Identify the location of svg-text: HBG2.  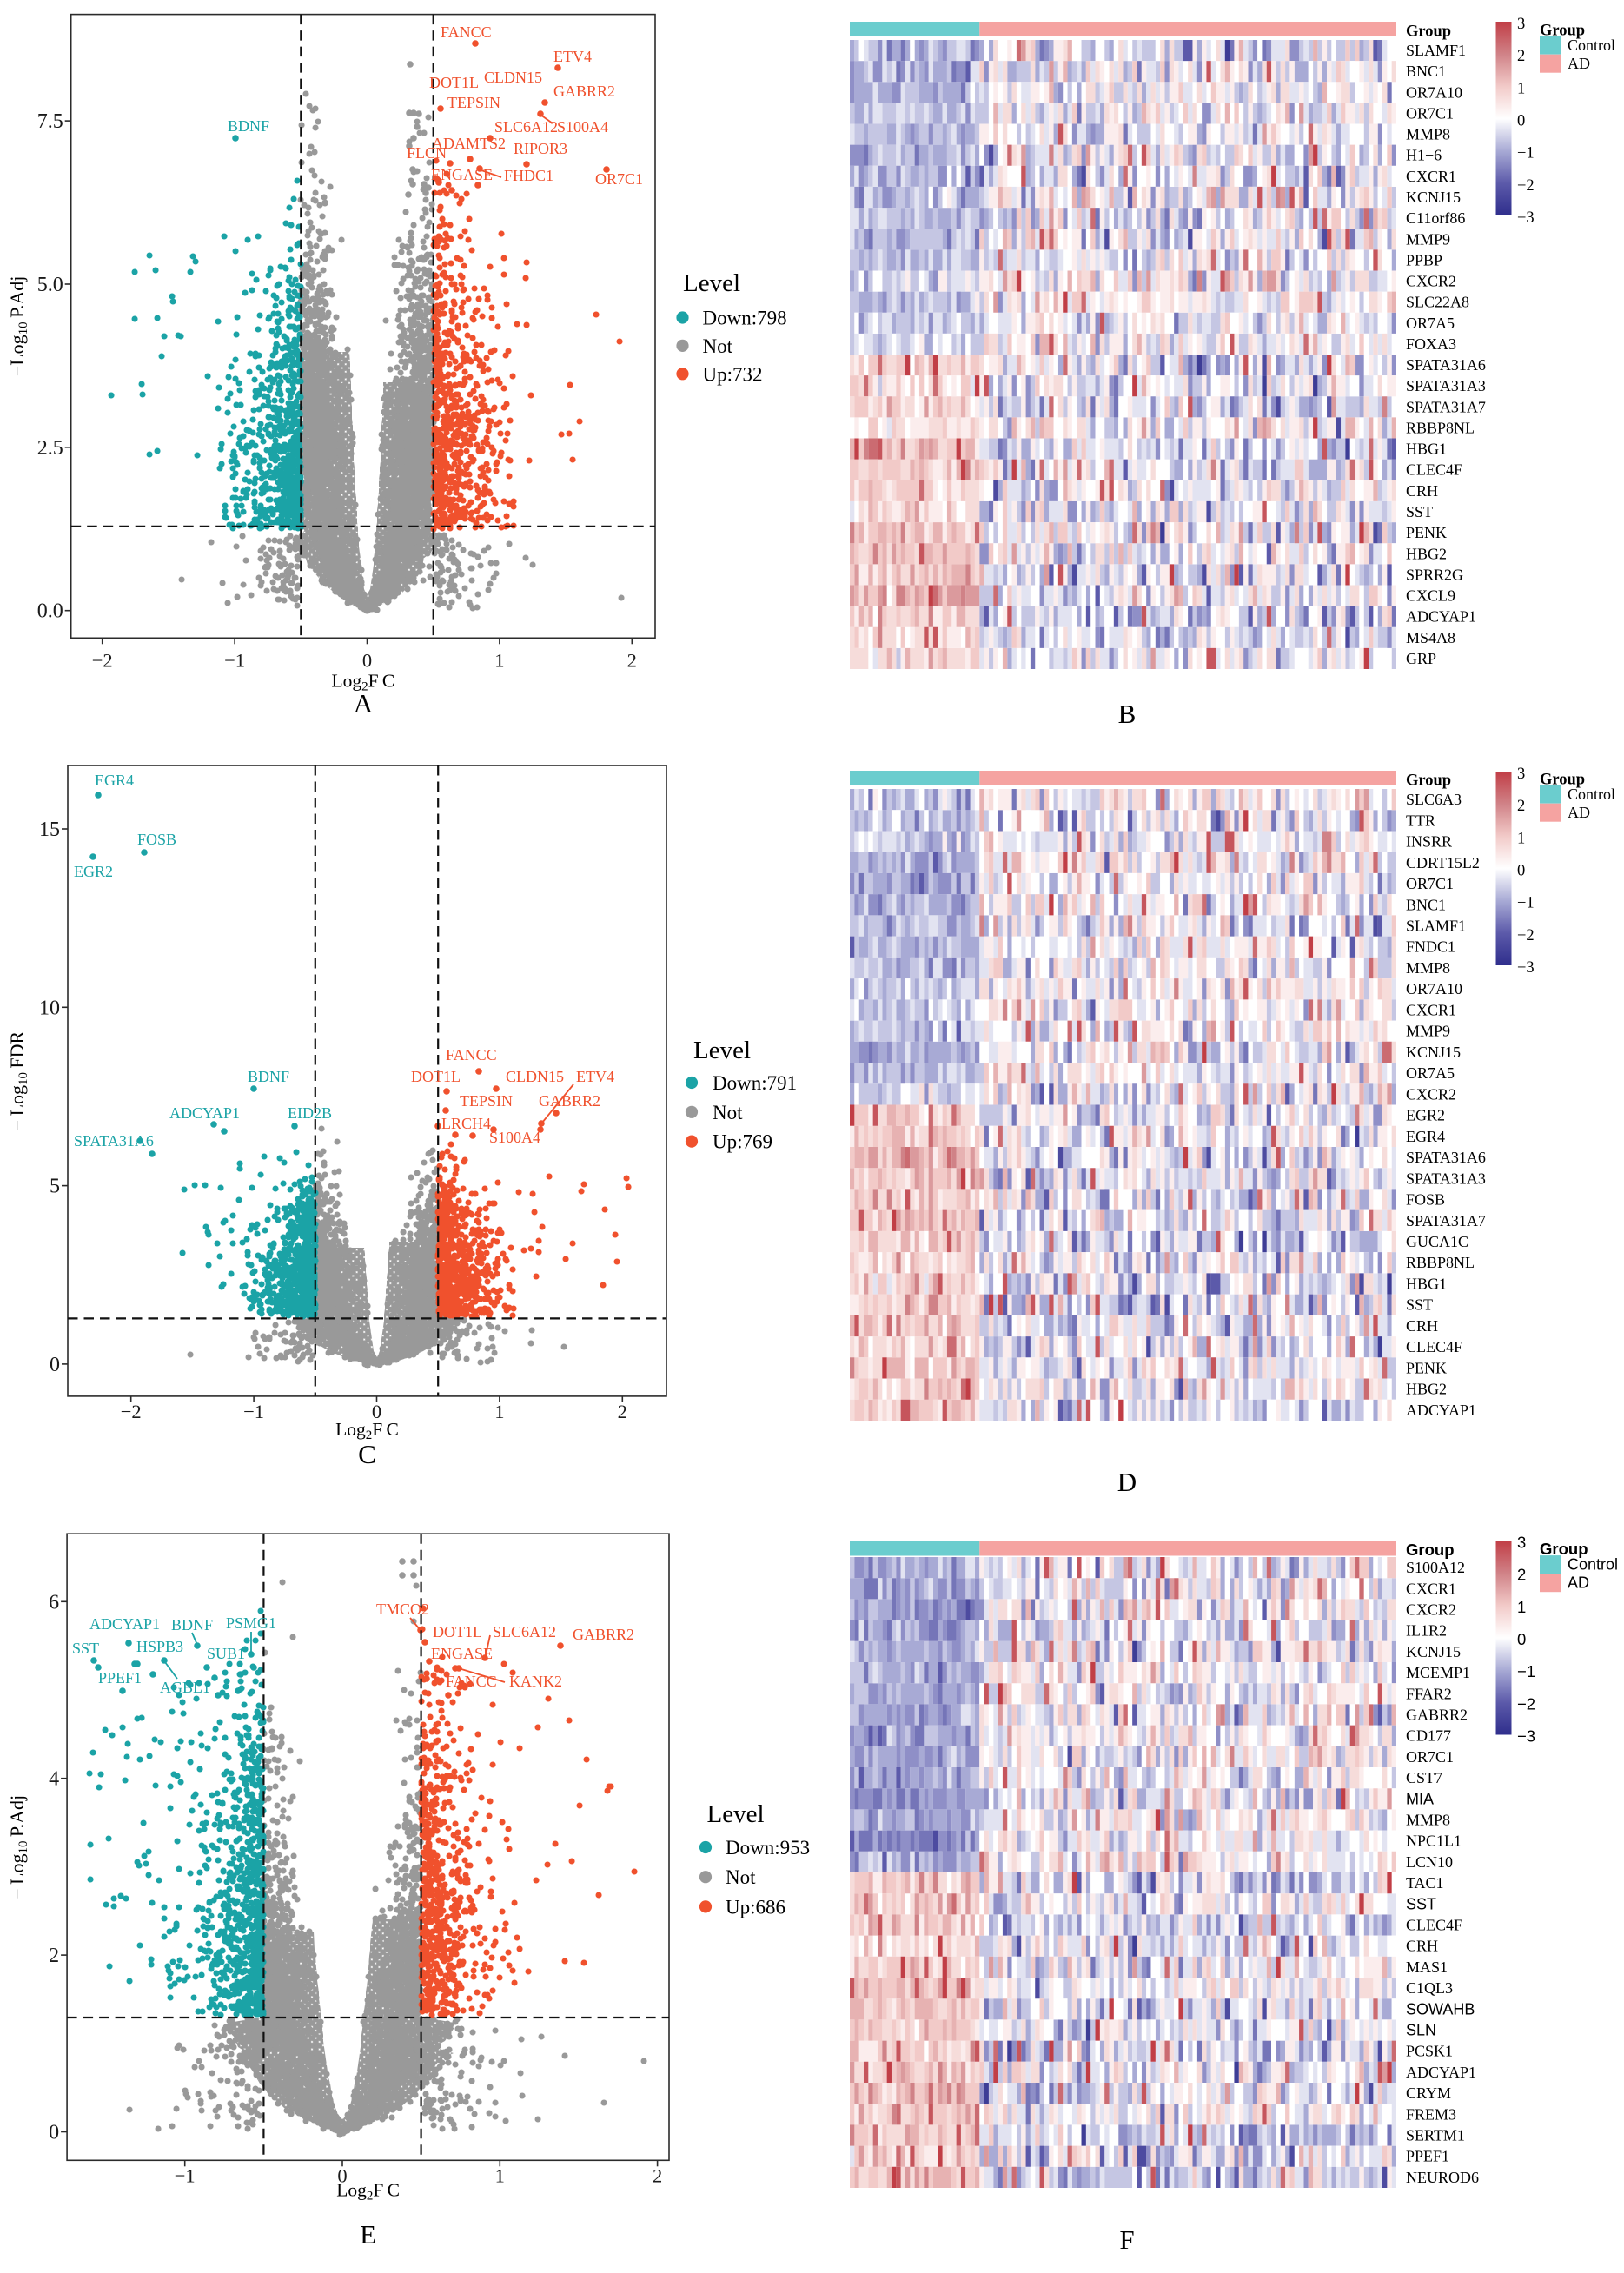
(1427, 1389).